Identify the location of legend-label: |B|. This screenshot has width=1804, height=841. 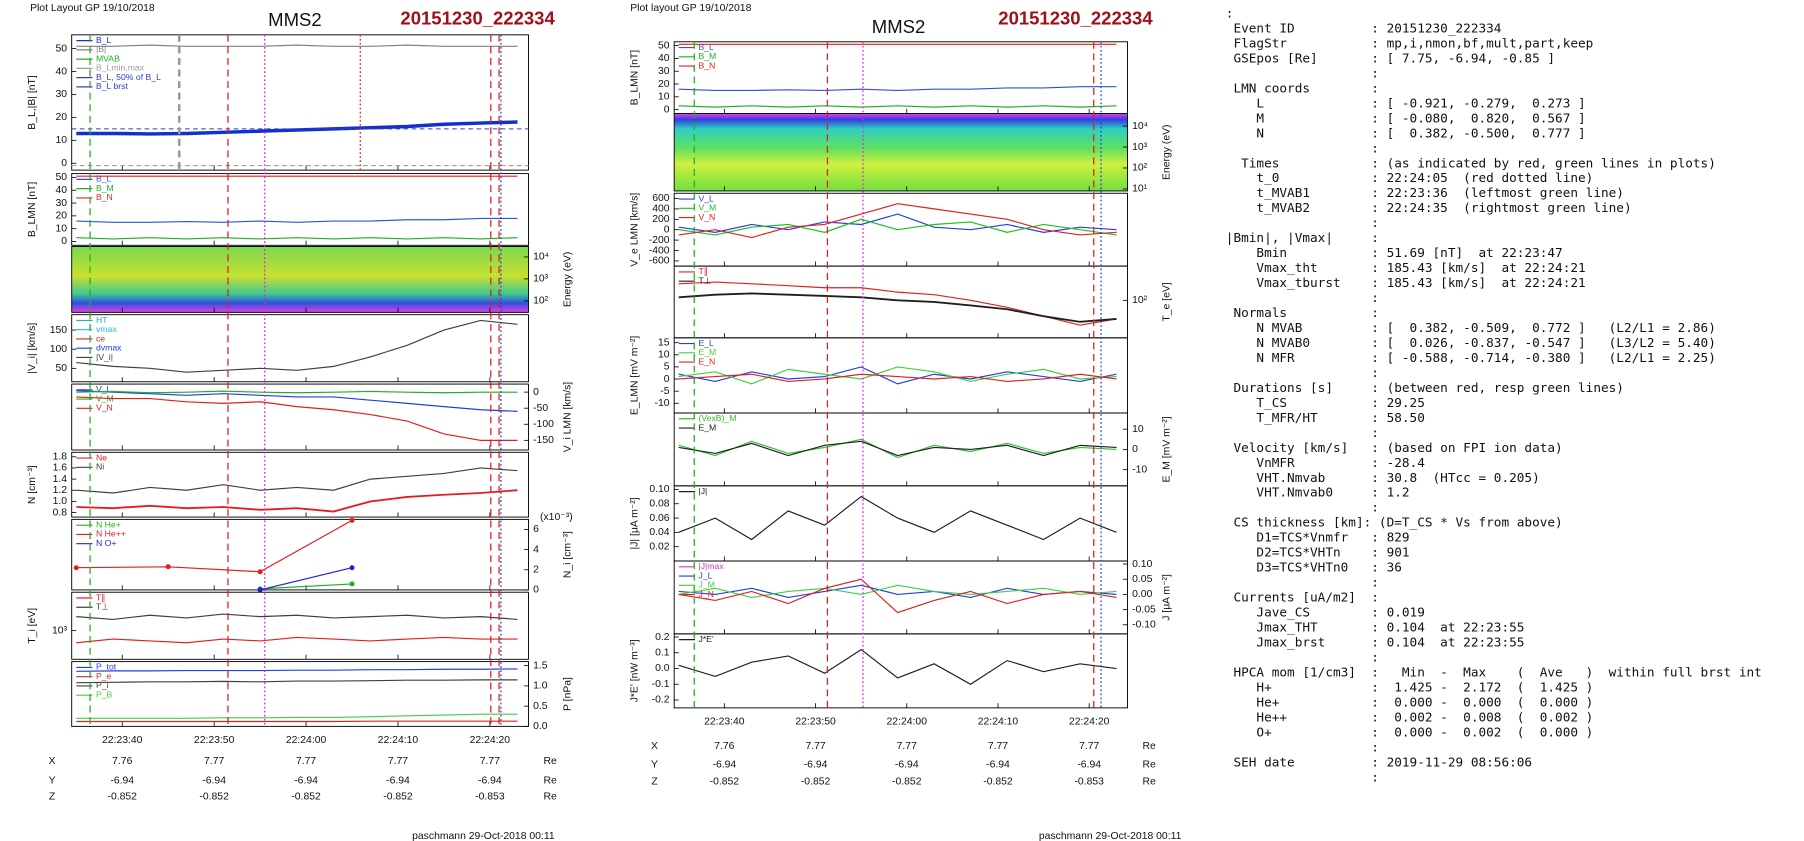
(101, 49).